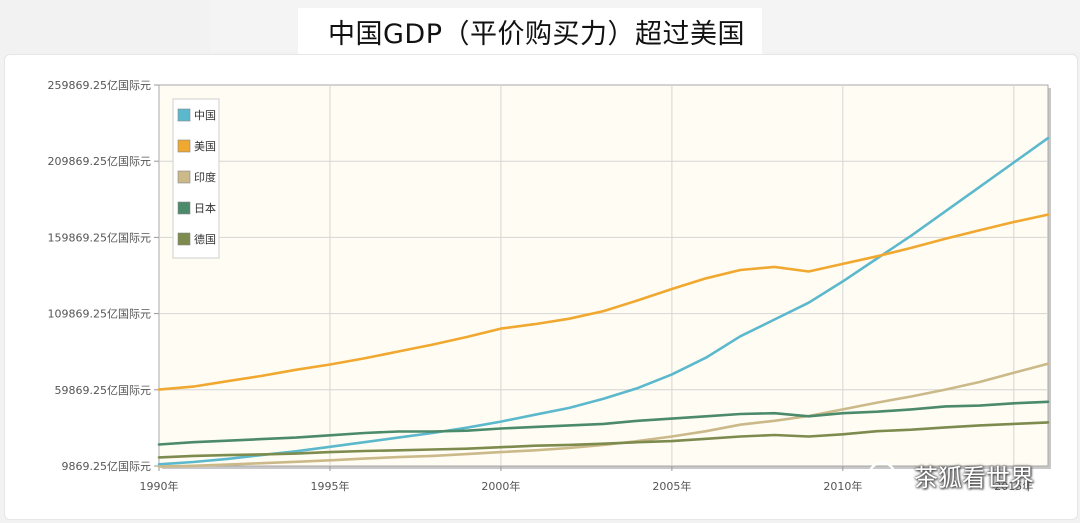  What do you see at coordinates (159, 486) in the screenshot?
I see `x-tick-label: 1990年` at bounding box center [159, 486].